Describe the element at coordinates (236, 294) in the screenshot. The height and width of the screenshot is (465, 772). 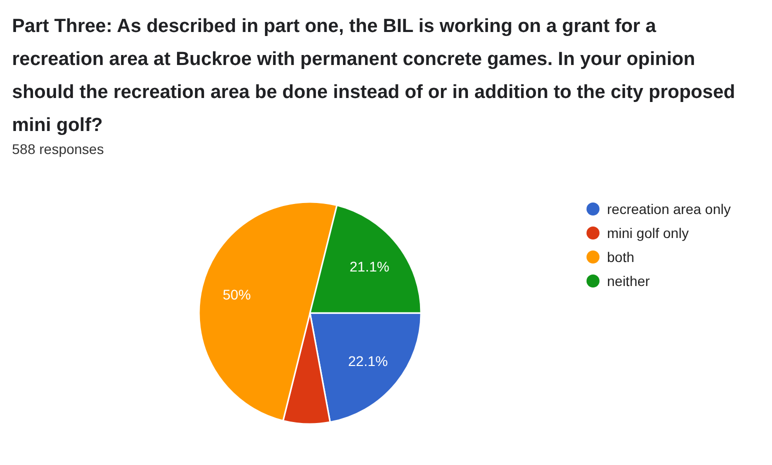
I see `data-label: 50%` at that location.